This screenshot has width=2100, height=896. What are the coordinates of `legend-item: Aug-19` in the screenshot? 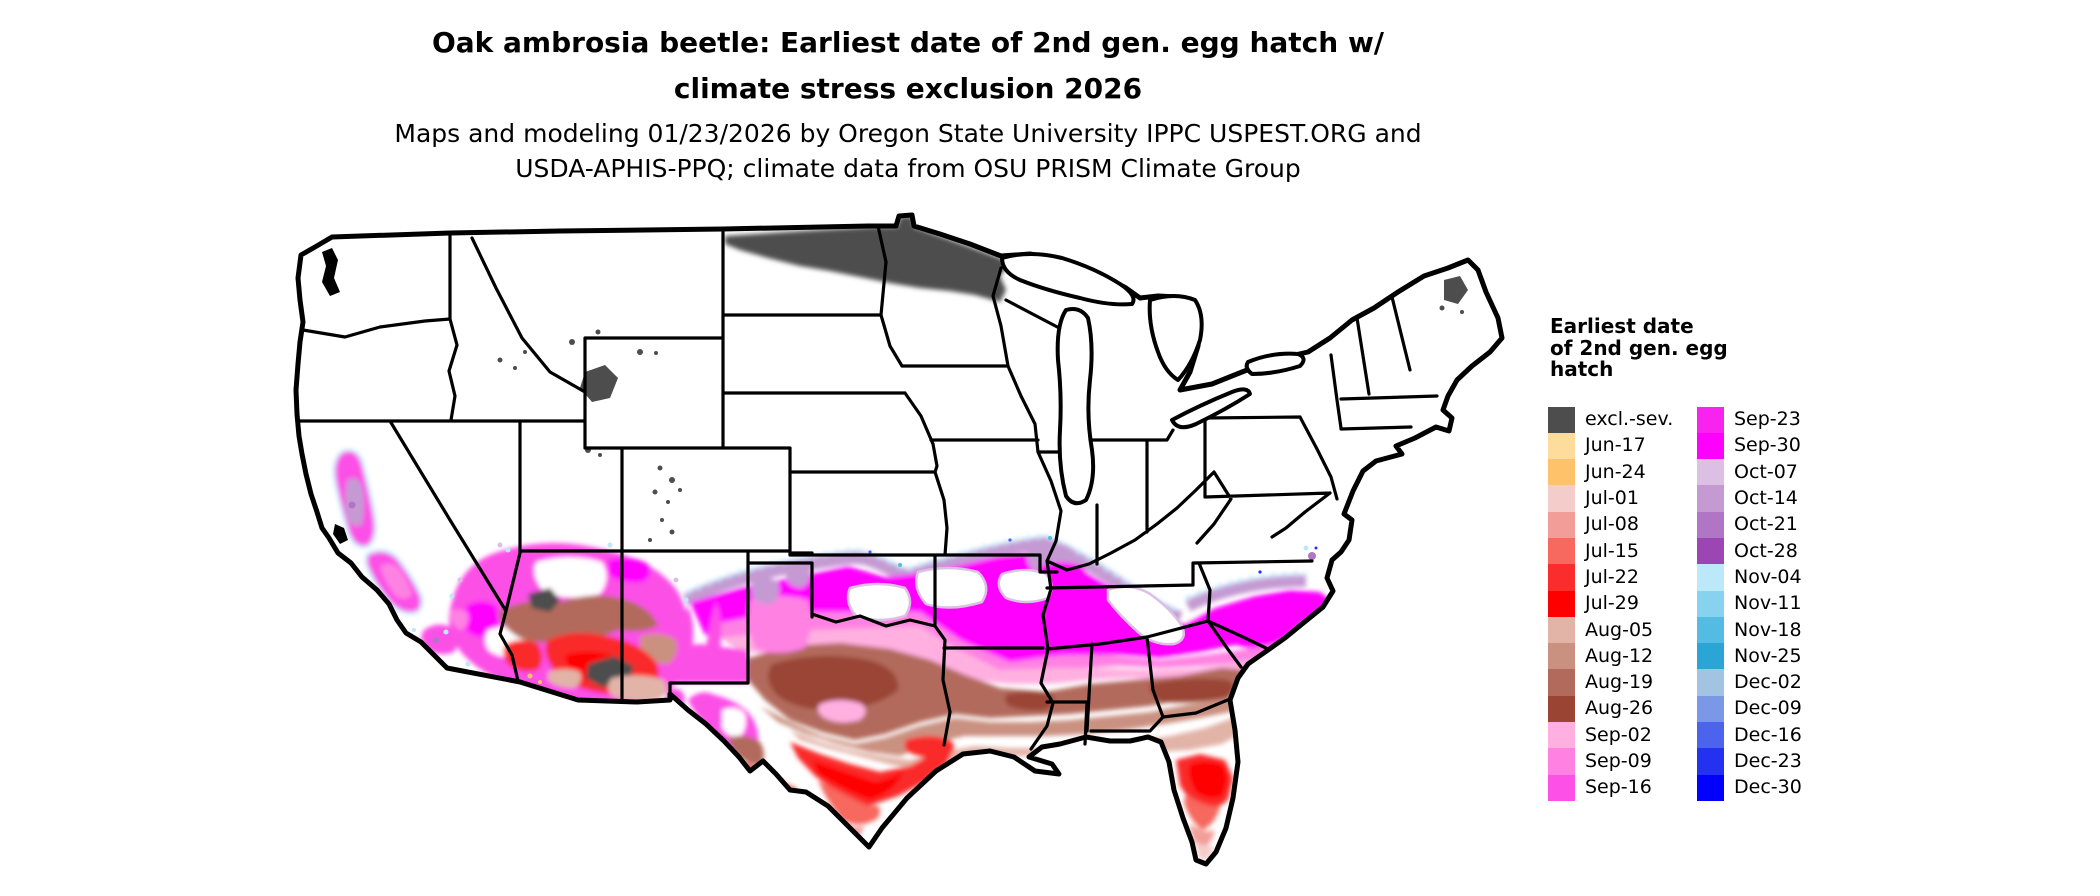 It's located at (1622, 682).